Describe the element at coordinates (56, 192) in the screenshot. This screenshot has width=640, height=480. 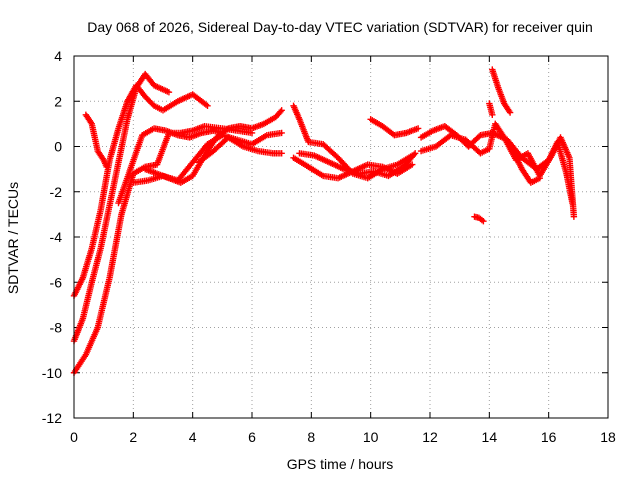
I see `y-tick-label: -2` at that location.